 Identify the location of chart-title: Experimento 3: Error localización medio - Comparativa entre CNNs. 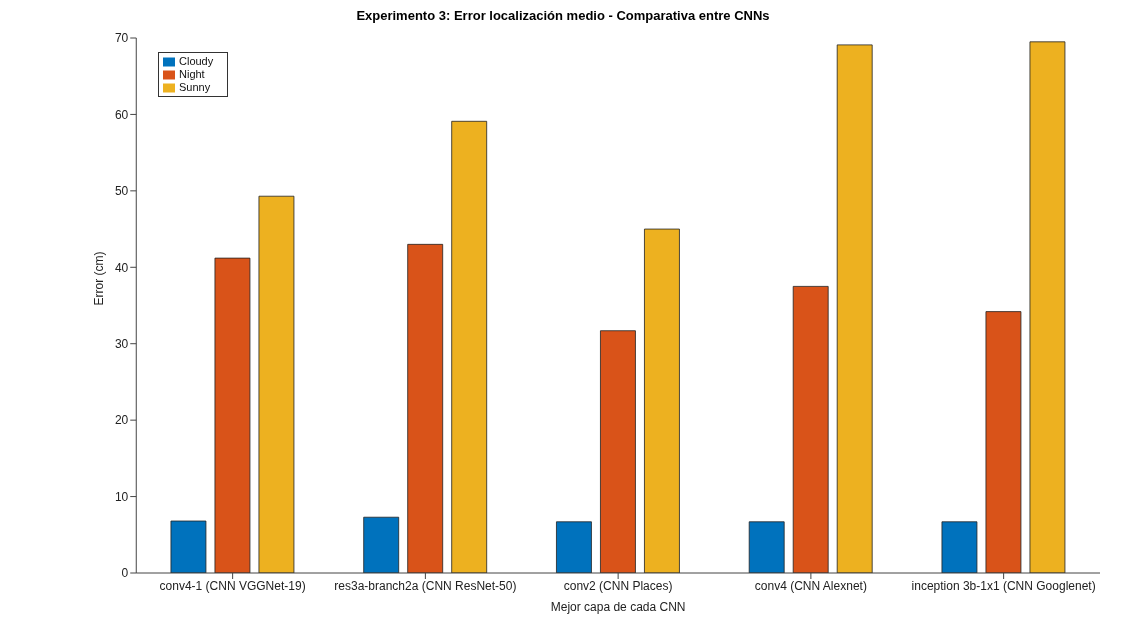
(563, 16).